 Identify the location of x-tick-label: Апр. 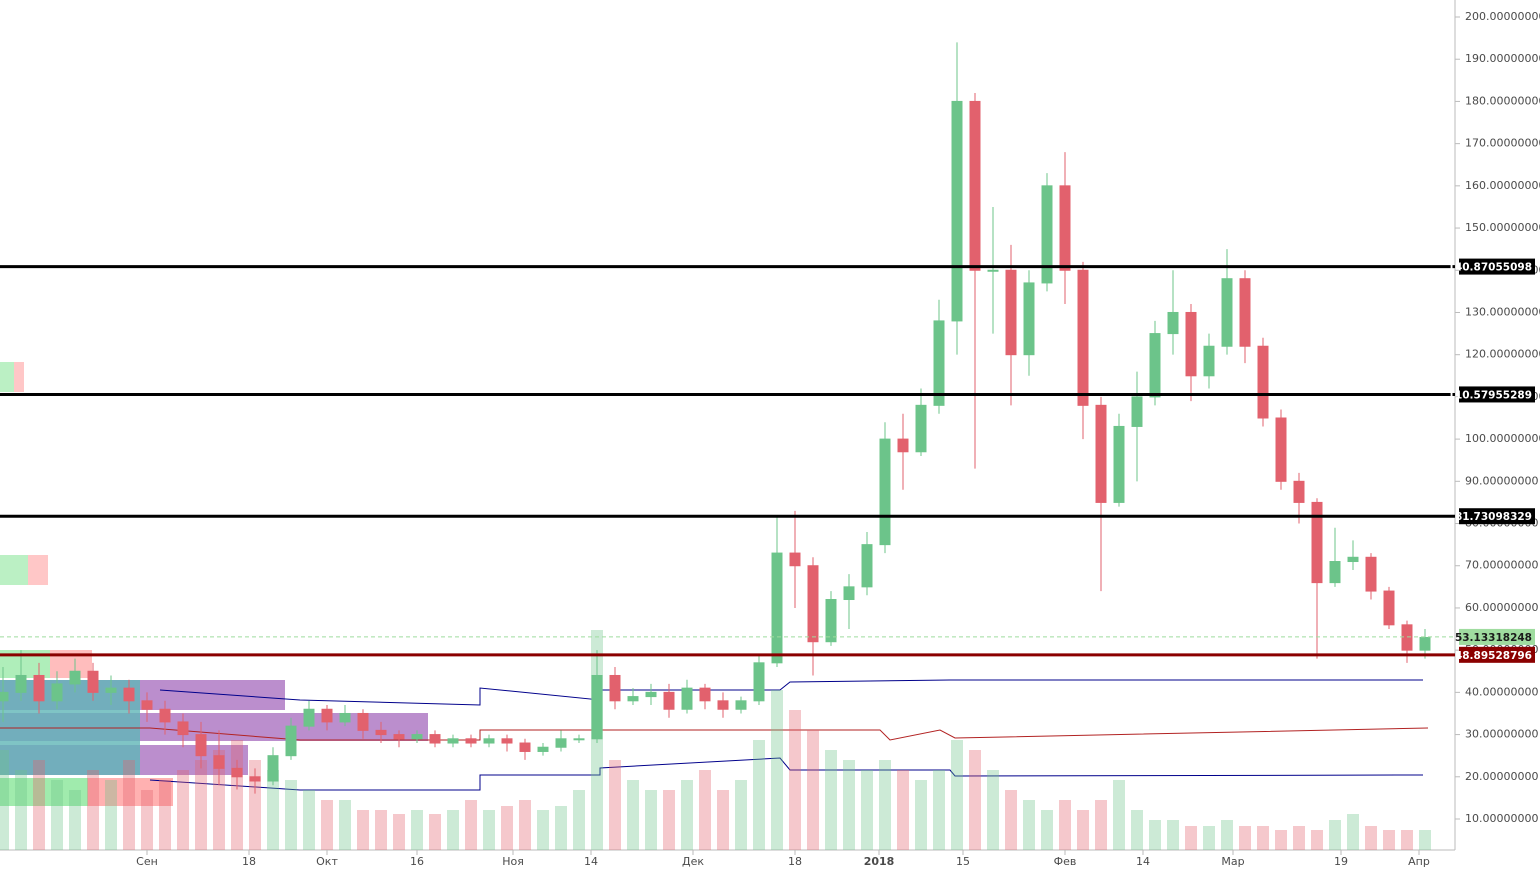
(1419, 861).